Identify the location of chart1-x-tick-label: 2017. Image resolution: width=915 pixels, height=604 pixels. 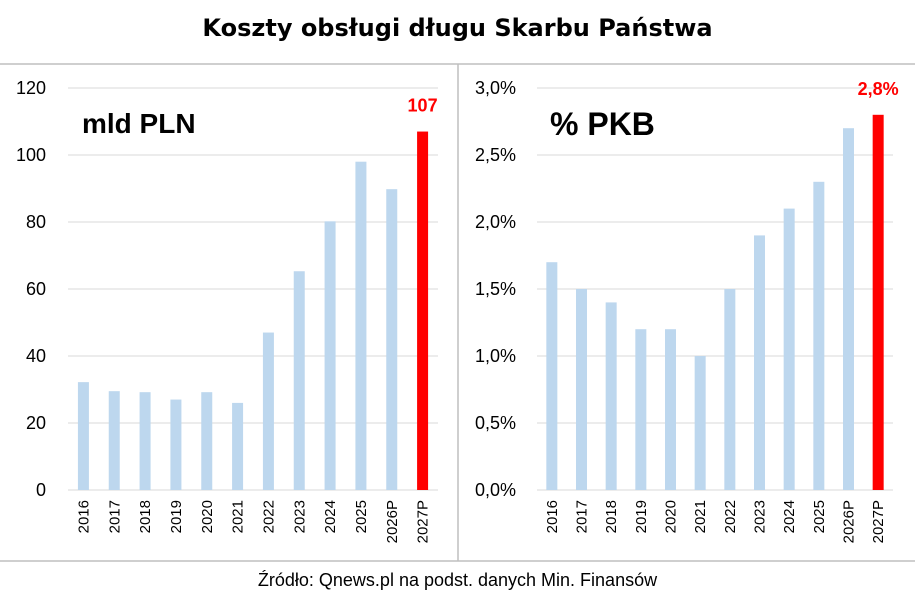
(114, 516).